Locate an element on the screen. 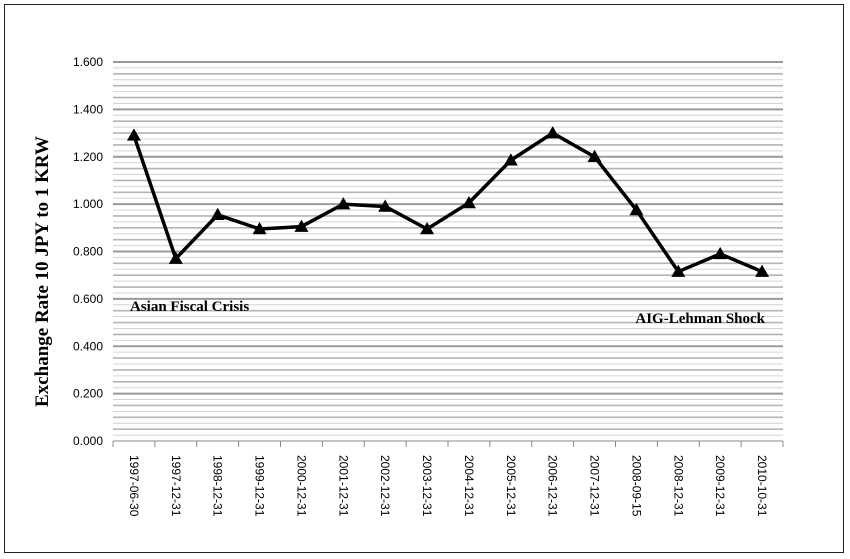 Image resolution: width=850 pixels, height=559 pixels. y-tick-label: 1.200 is located at coordinates (88, 157).